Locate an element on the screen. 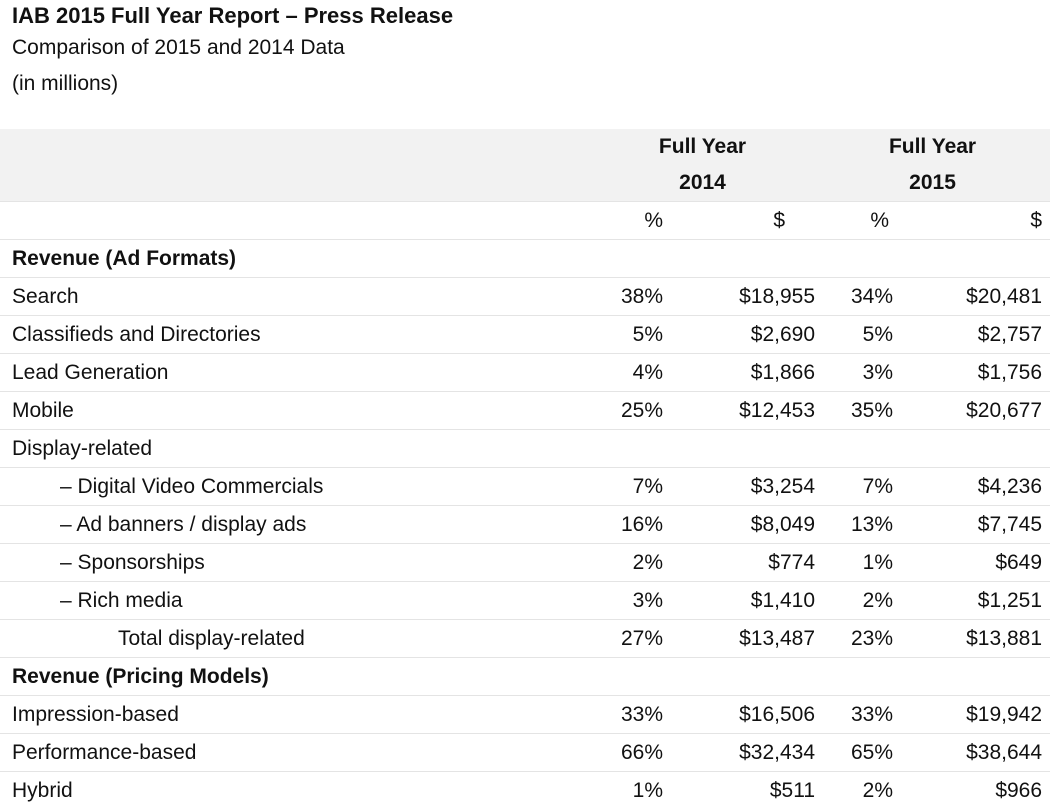 This screenshot has width=1050, height=809. row-label: – Sponsorships is located at coordinates (295, 563).